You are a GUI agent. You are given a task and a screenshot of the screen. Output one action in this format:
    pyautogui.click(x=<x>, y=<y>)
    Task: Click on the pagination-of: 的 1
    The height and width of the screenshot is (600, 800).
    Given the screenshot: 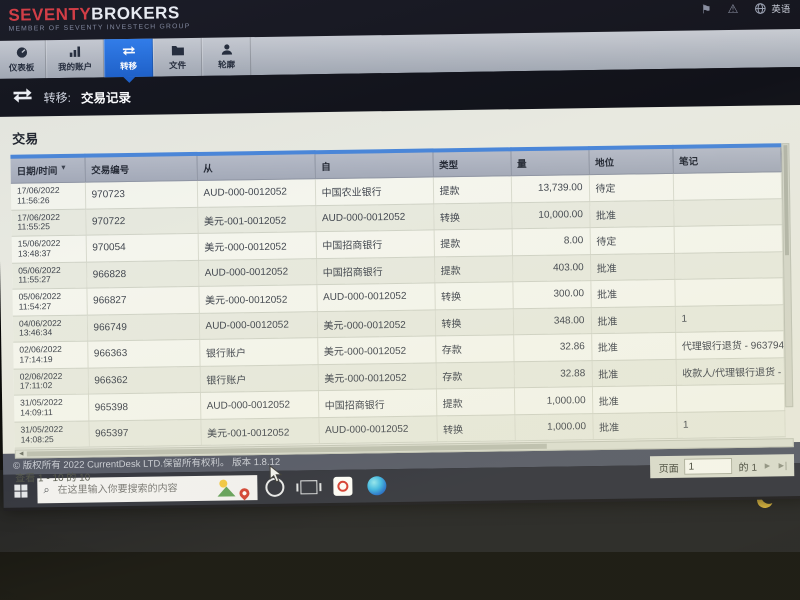 What is the action you would take?
    pyautogui.click(x=748, y=468)
    